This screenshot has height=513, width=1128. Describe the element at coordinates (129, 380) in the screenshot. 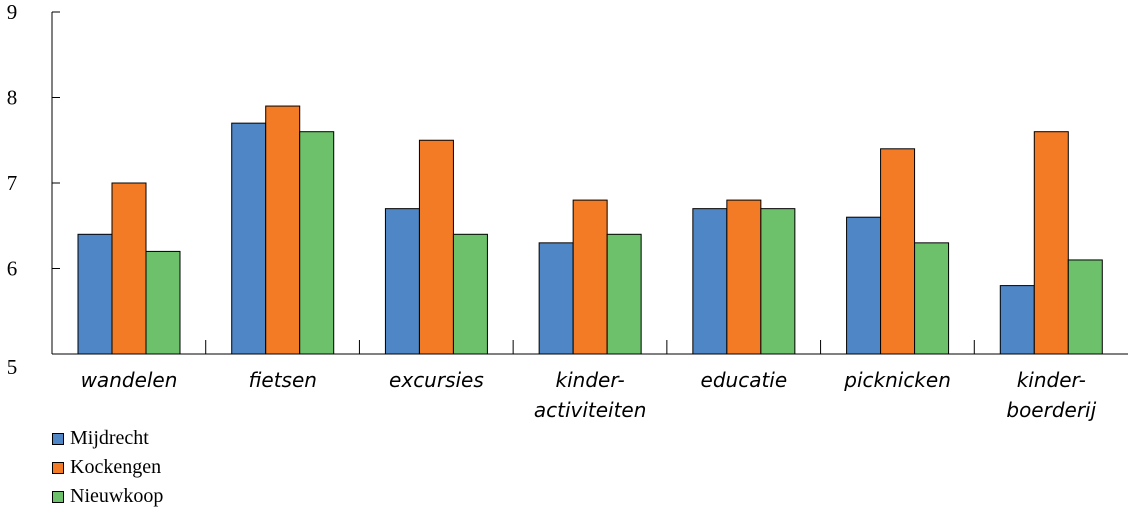

I see `x-category-label: wandelen` at that location.